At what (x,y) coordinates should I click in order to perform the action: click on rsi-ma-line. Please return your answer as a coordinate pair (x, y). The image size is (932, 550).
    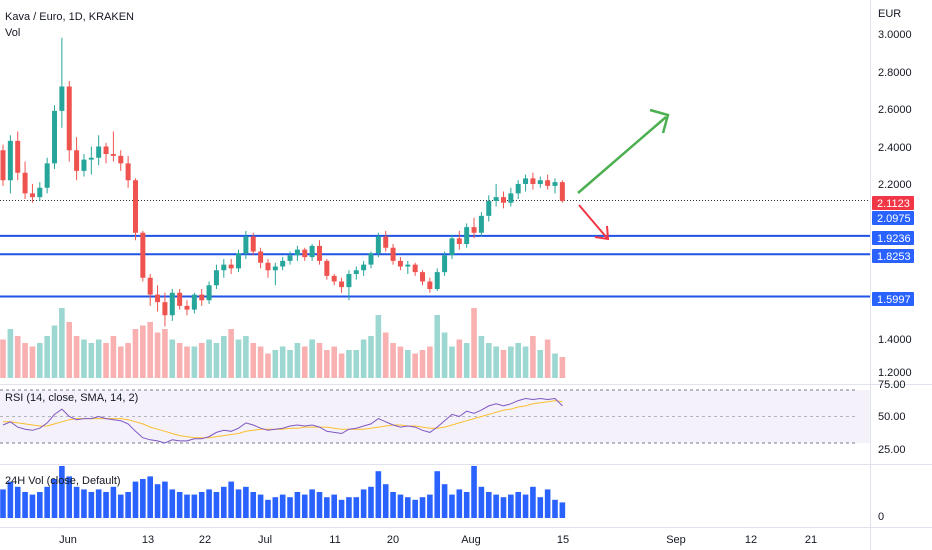
    Looking at the image, I should click on (283, 419).